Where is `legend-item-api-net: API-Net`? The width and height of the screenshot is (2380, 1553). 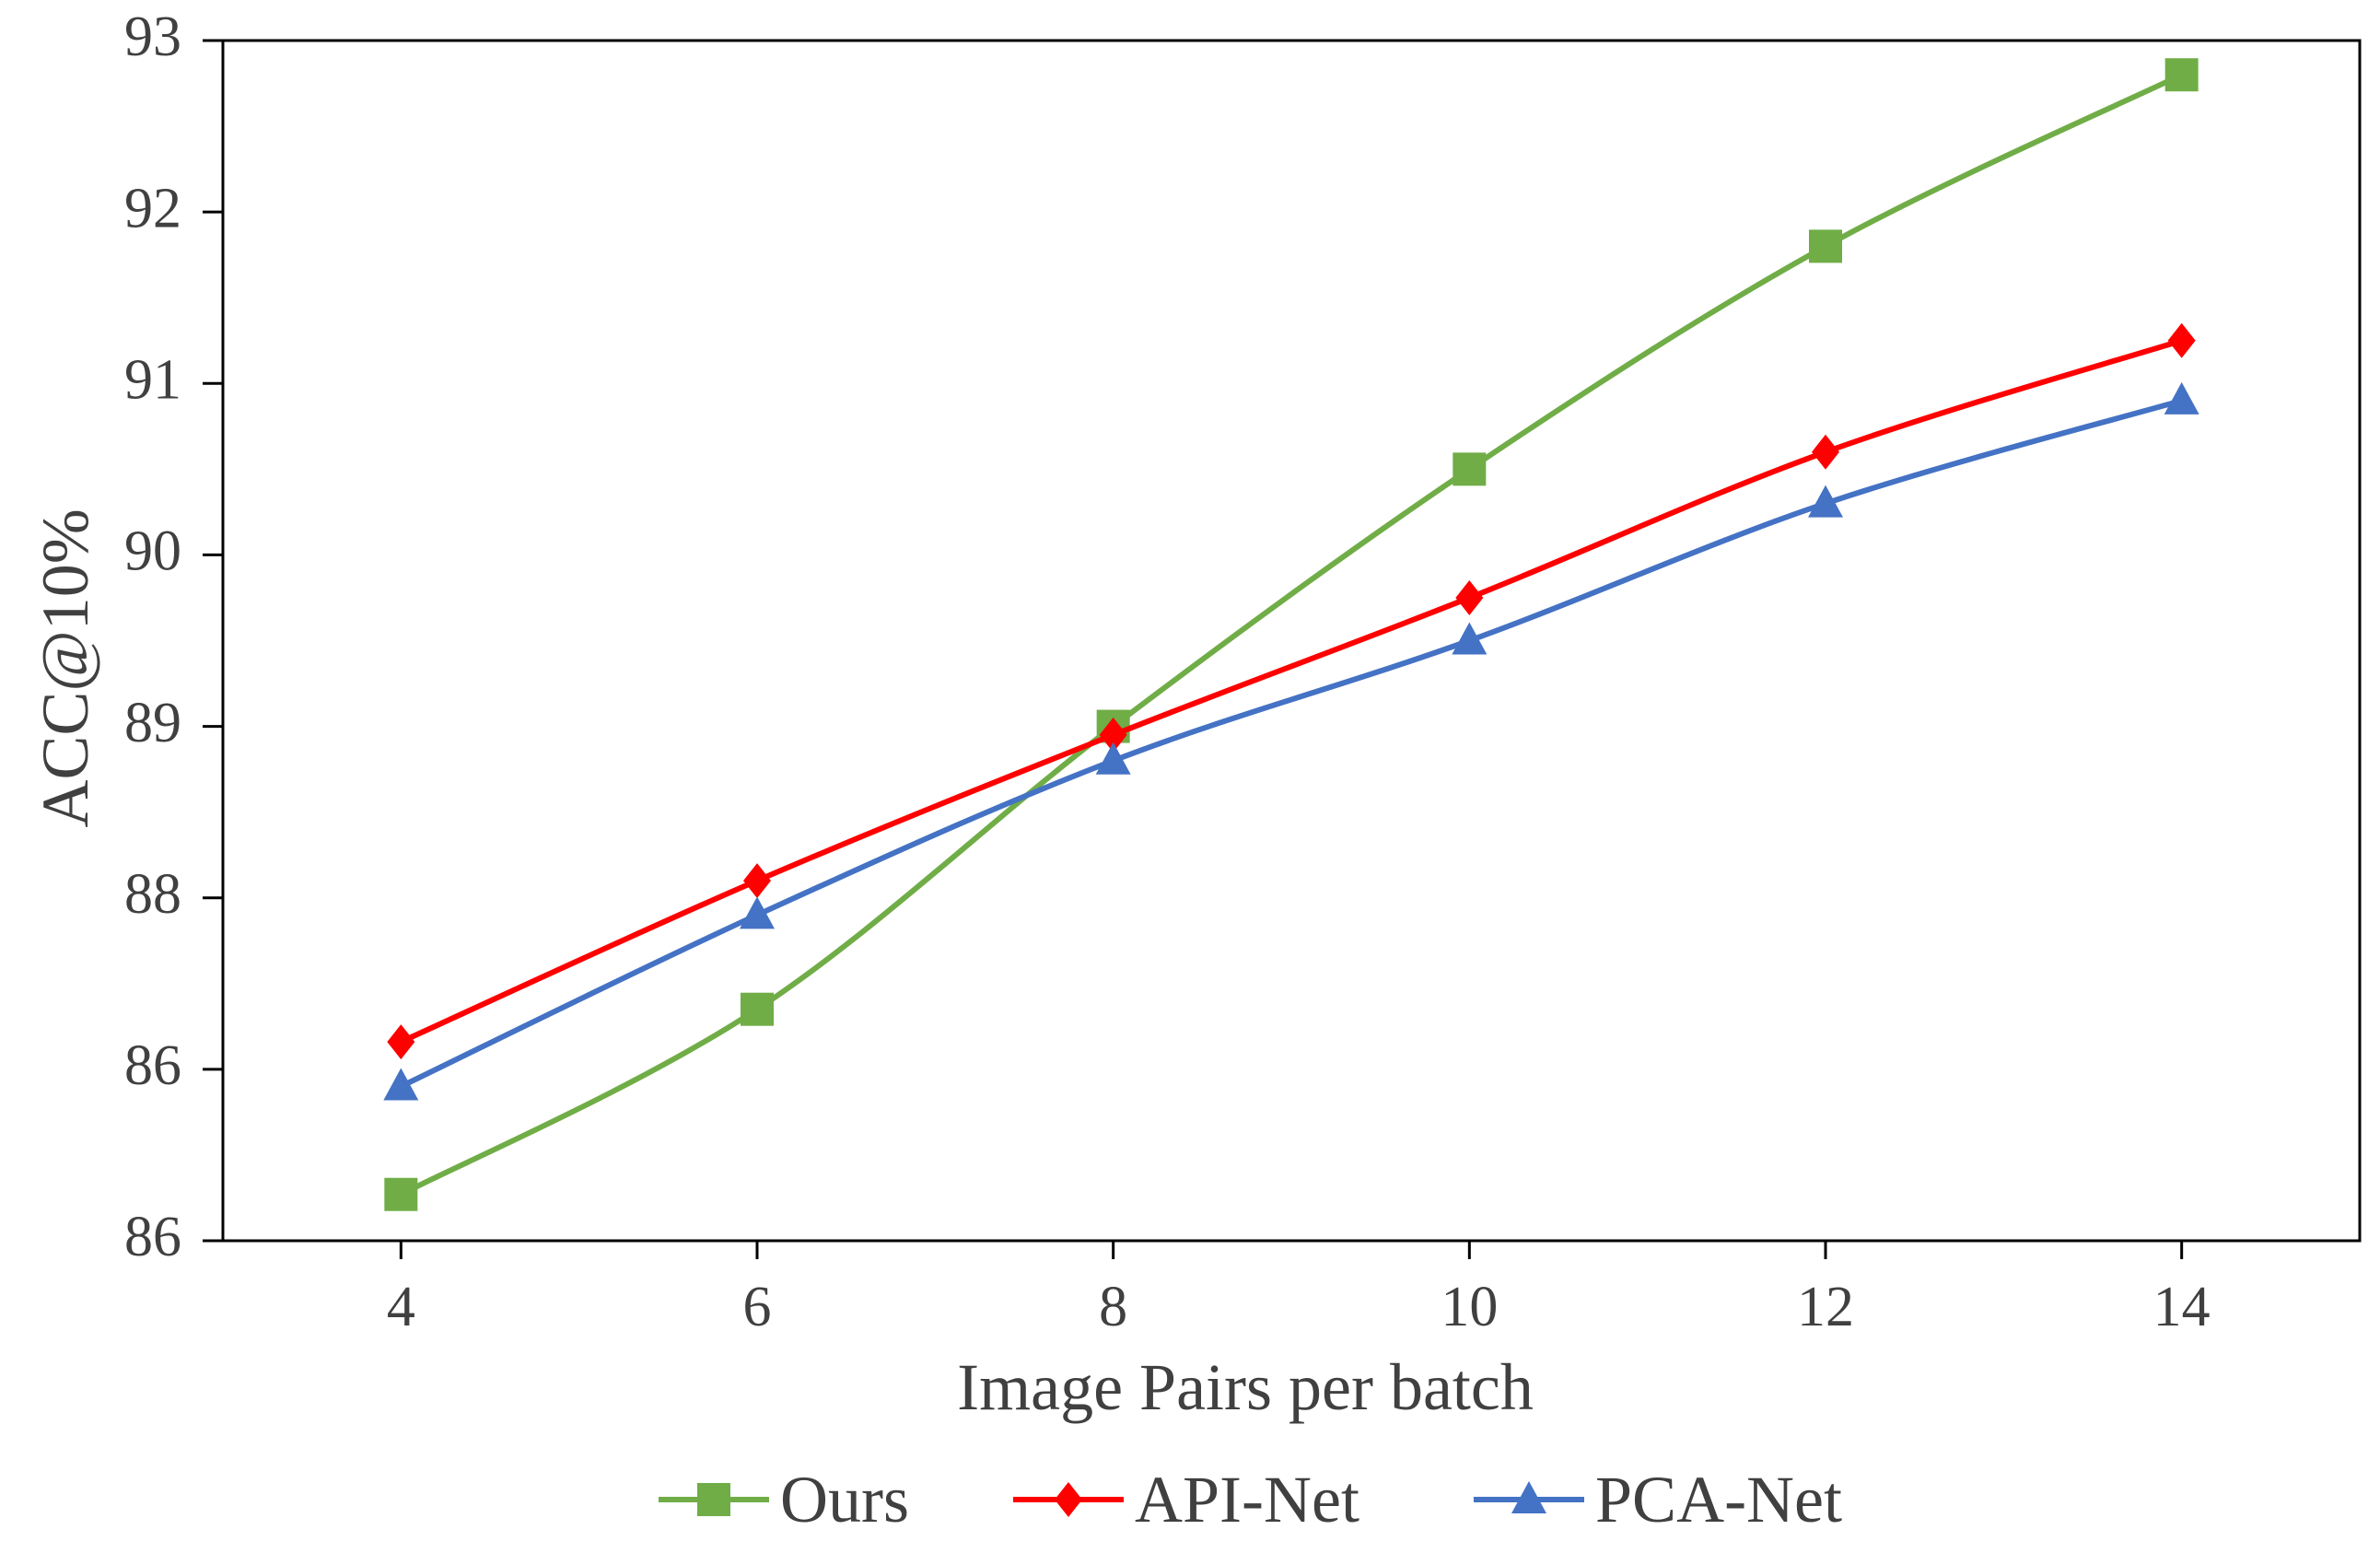
legend-item-api-net: API-Net is located at coordinates (1186, 1499).